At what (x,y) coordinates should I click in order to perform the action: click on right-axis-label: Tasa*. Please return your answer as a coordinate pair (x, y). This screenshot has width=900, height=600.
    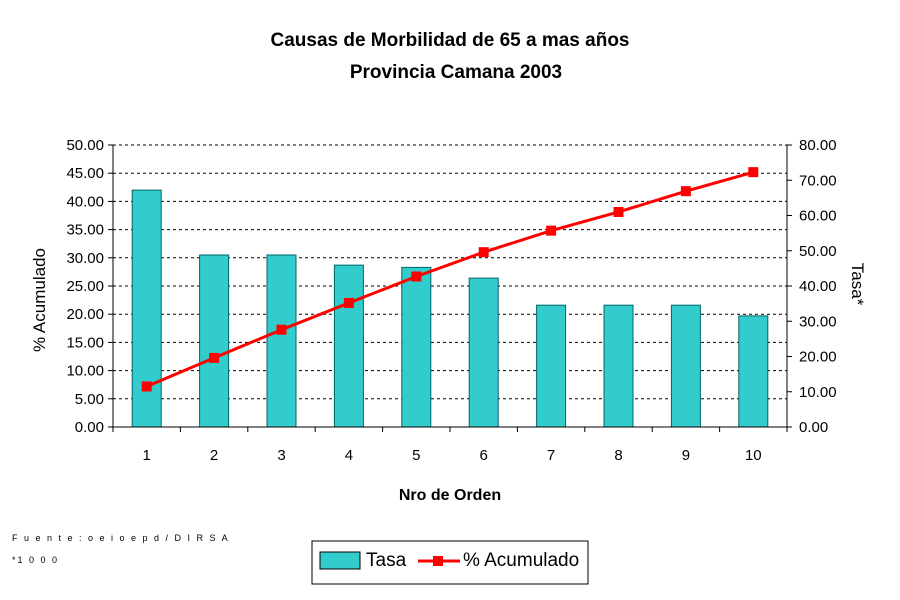
    Looking at the image, I should click on (857, 284).